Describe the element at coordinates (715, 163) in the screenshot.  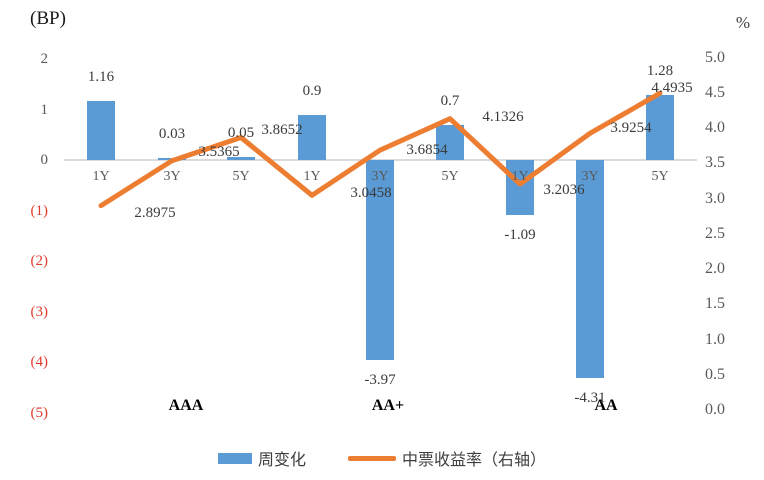
I see `right-axis-tick: 3.5` at that location.